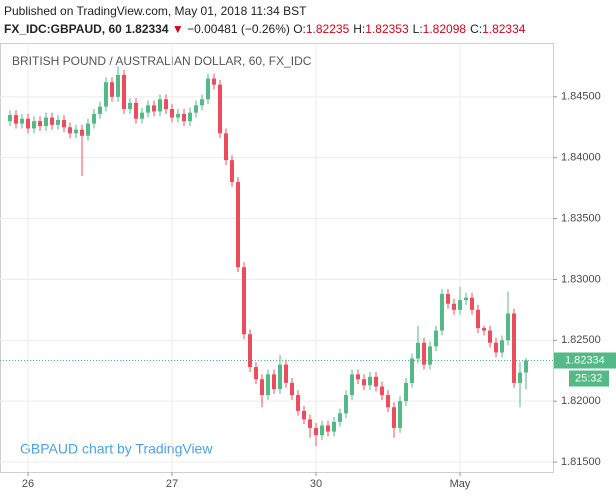 The image size is (616, 496). What do you see at coordinates (581, 218) in the screenshot?
I see `y-tick-label: 1.83500` at bounding box center [581, 218].